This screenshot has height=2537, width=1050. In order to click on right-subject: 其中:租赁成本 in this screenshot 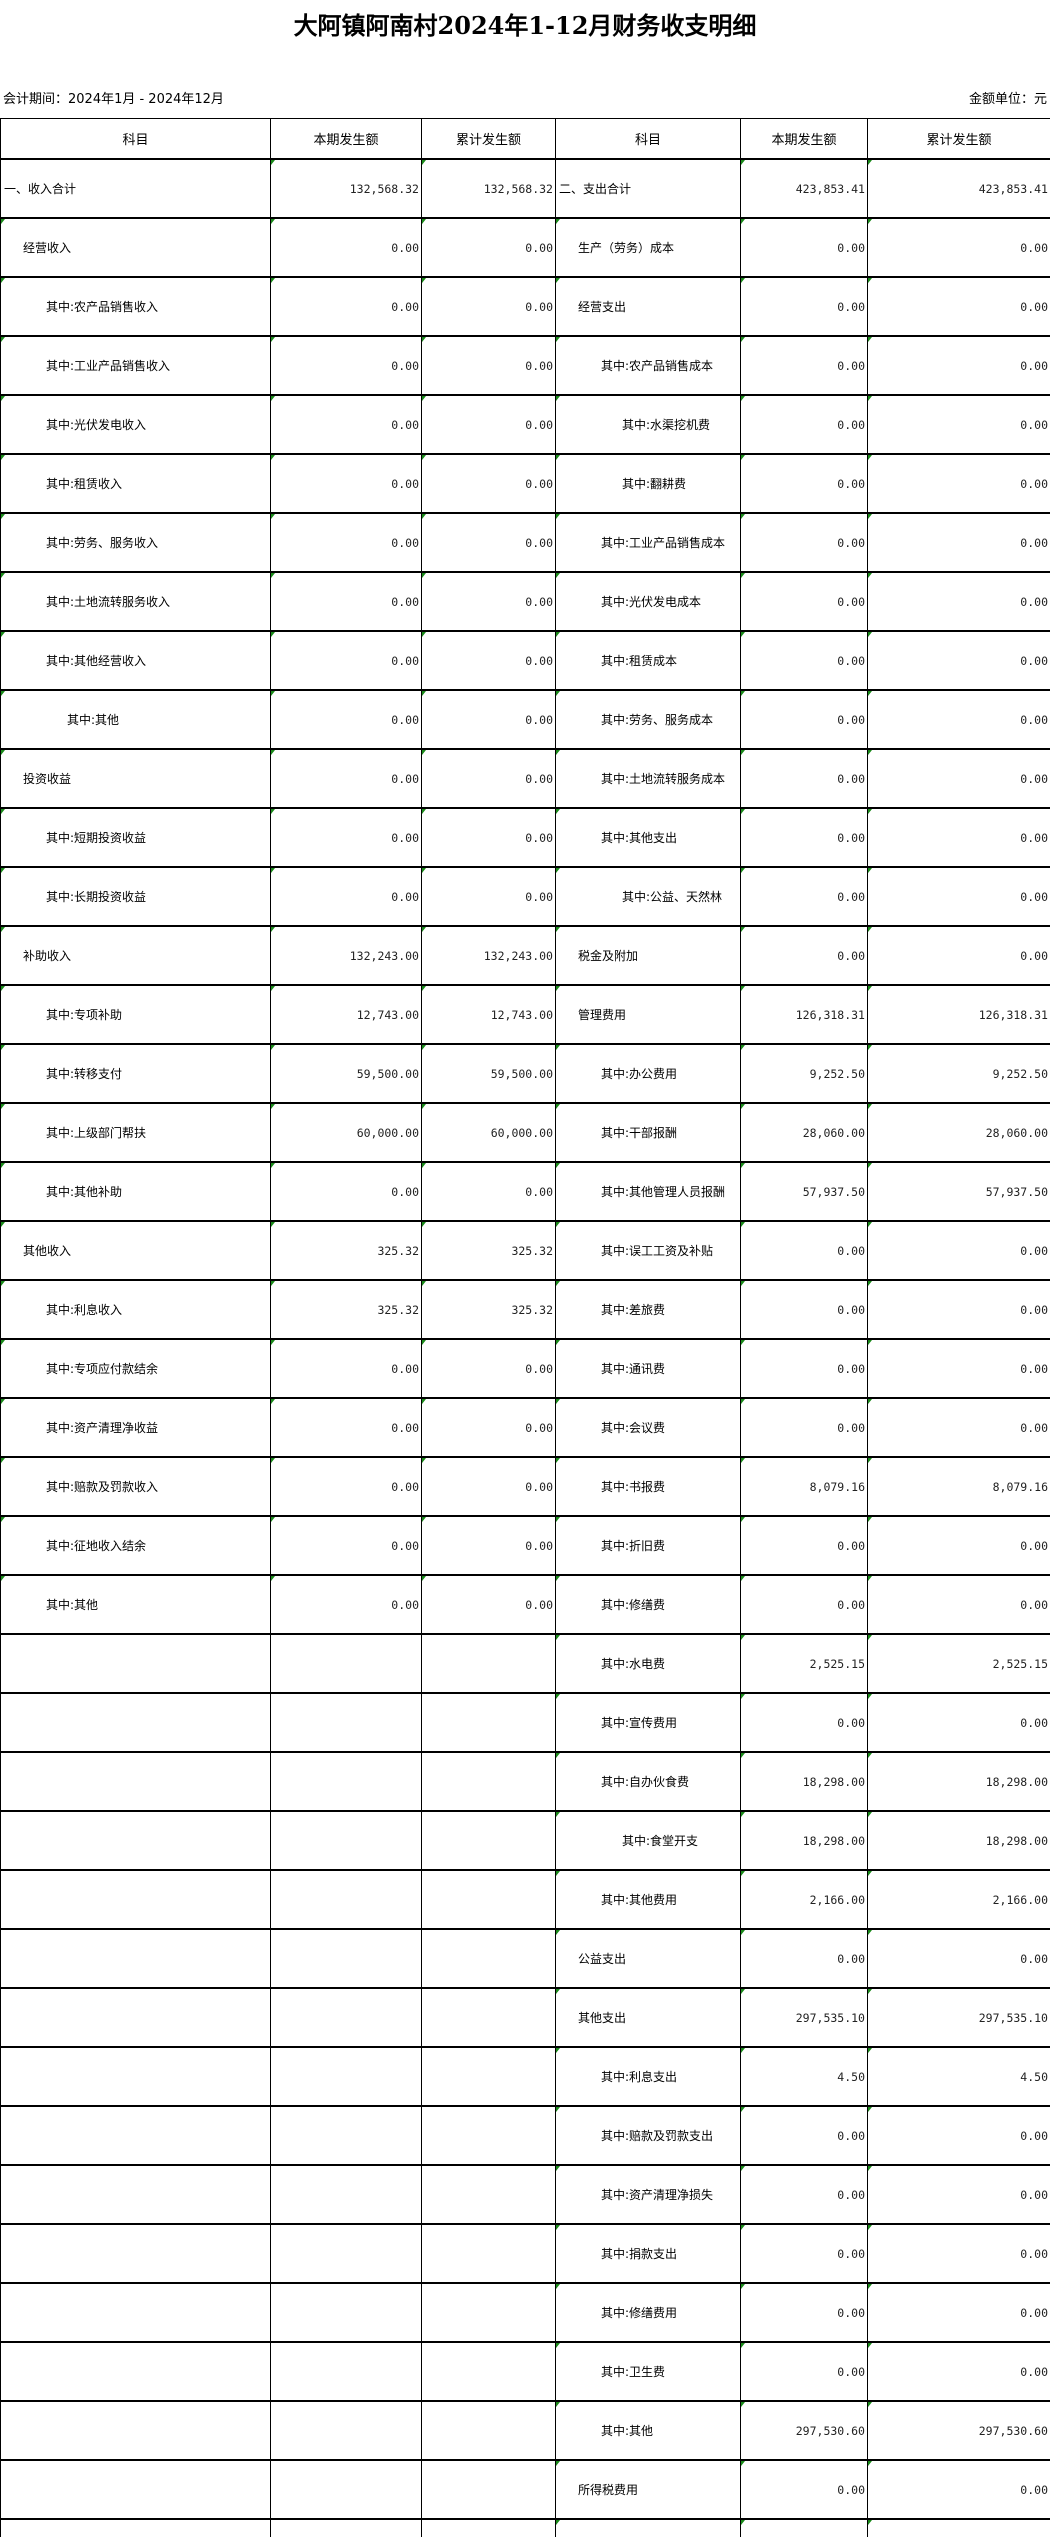, I will do `click(648, 660)`.